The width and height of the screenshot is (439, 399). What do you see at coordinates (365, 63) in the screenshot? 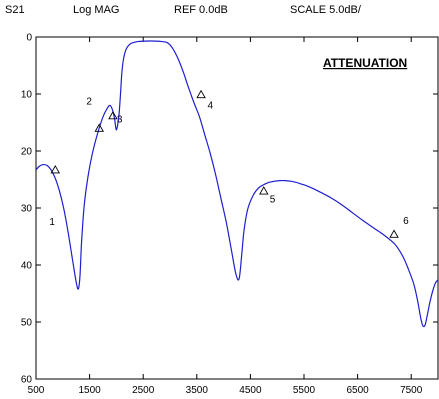
I see `attenuation-annotation: ATTENUATION` at bounding box center [365, 63].